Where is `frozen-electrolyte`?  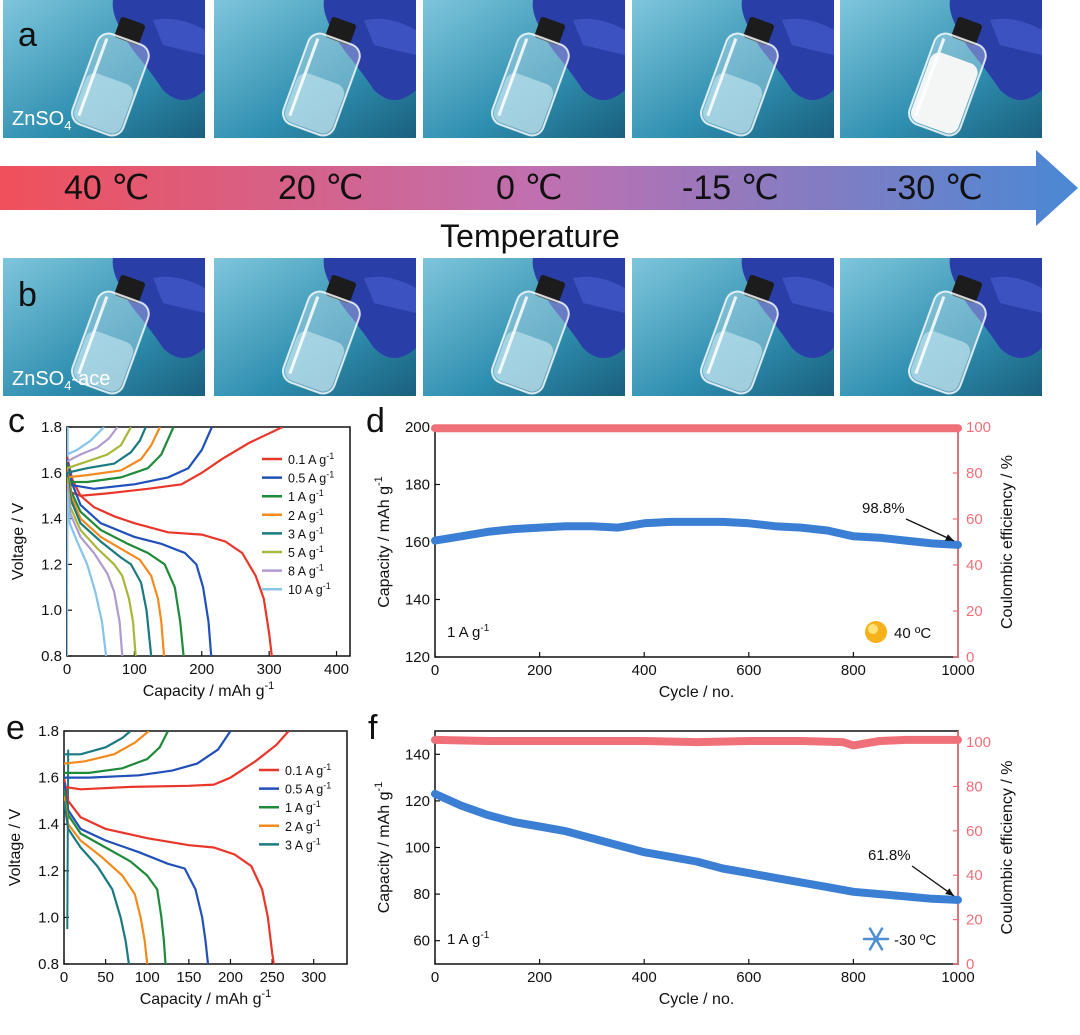
frozen-electrolyte is located at coordinates (944, 93).